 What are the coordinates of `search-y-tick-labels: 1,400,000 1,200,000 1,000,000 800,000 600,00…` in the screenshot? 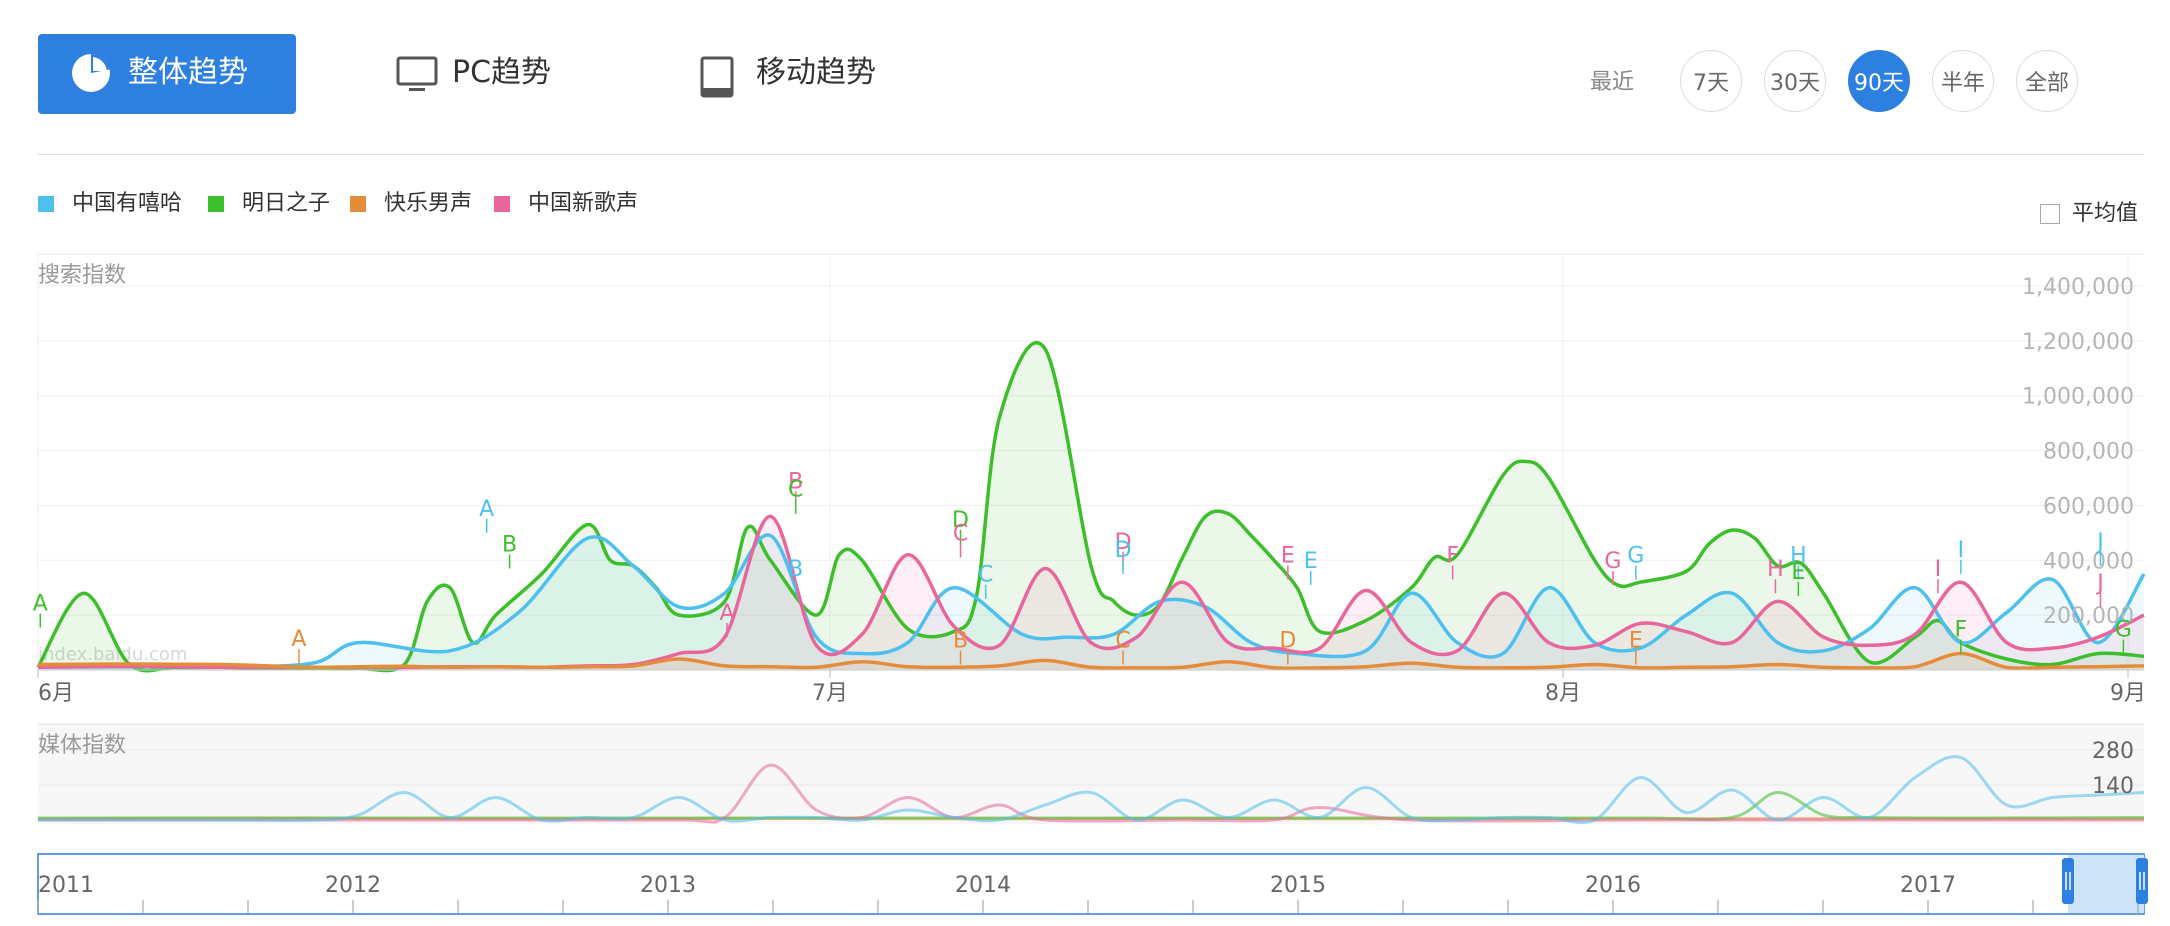 It's located at (2078, 452).